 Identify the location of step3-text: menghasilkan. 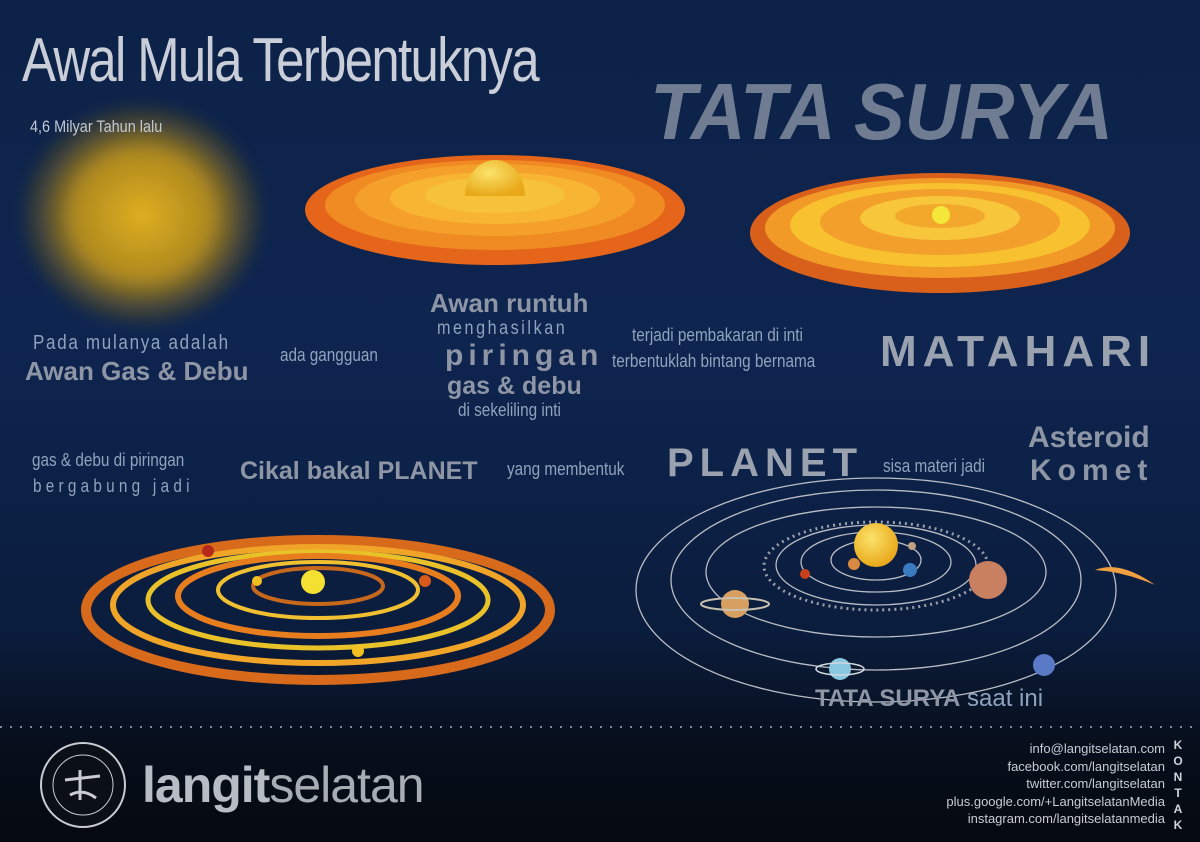
(502, 328).